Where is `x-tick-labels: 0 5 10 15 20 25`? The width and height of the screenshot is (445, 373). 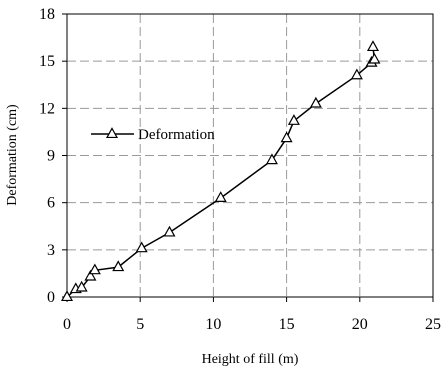 x-tick-labels: 0 5 10 15 20 25 is located at coordinates (252, 324).